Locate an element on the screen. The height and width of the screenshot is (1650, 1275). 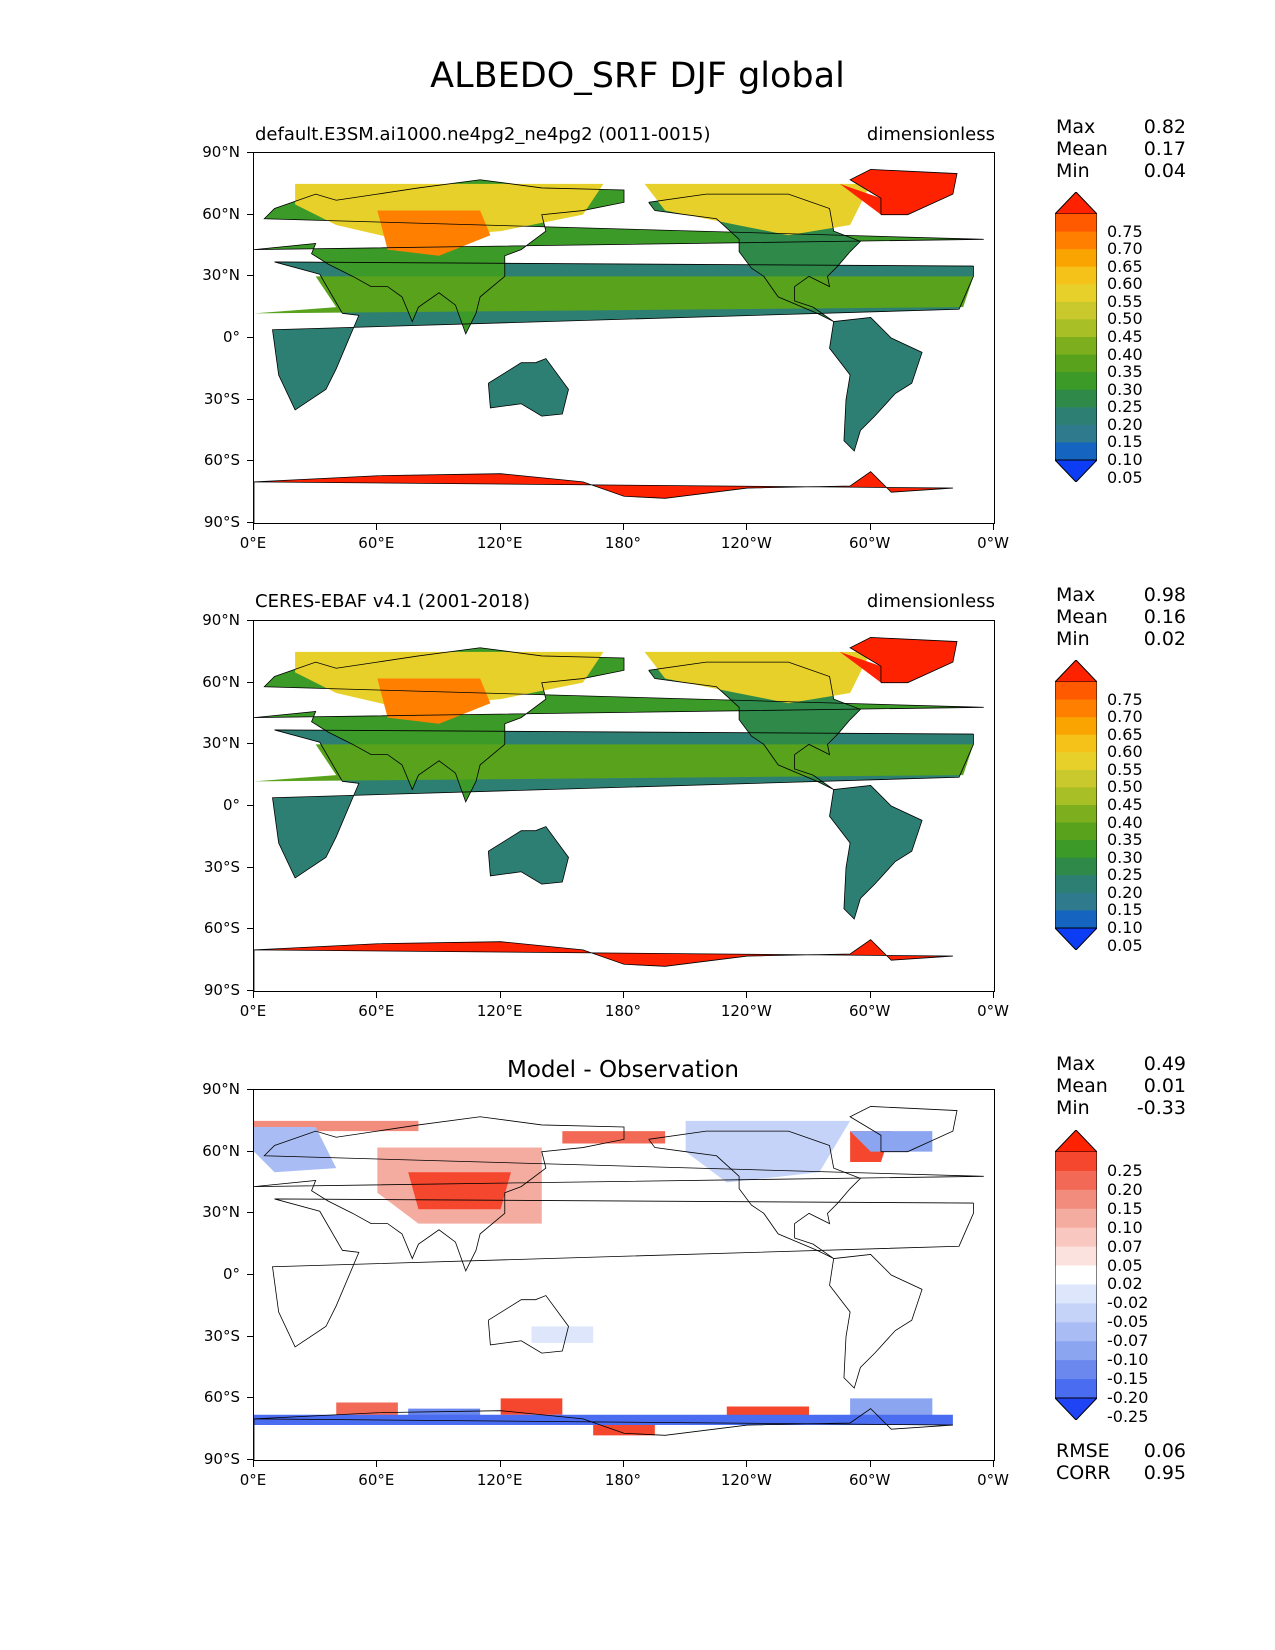
stat-max: 0.98 is located at coordinates (1164, 595).